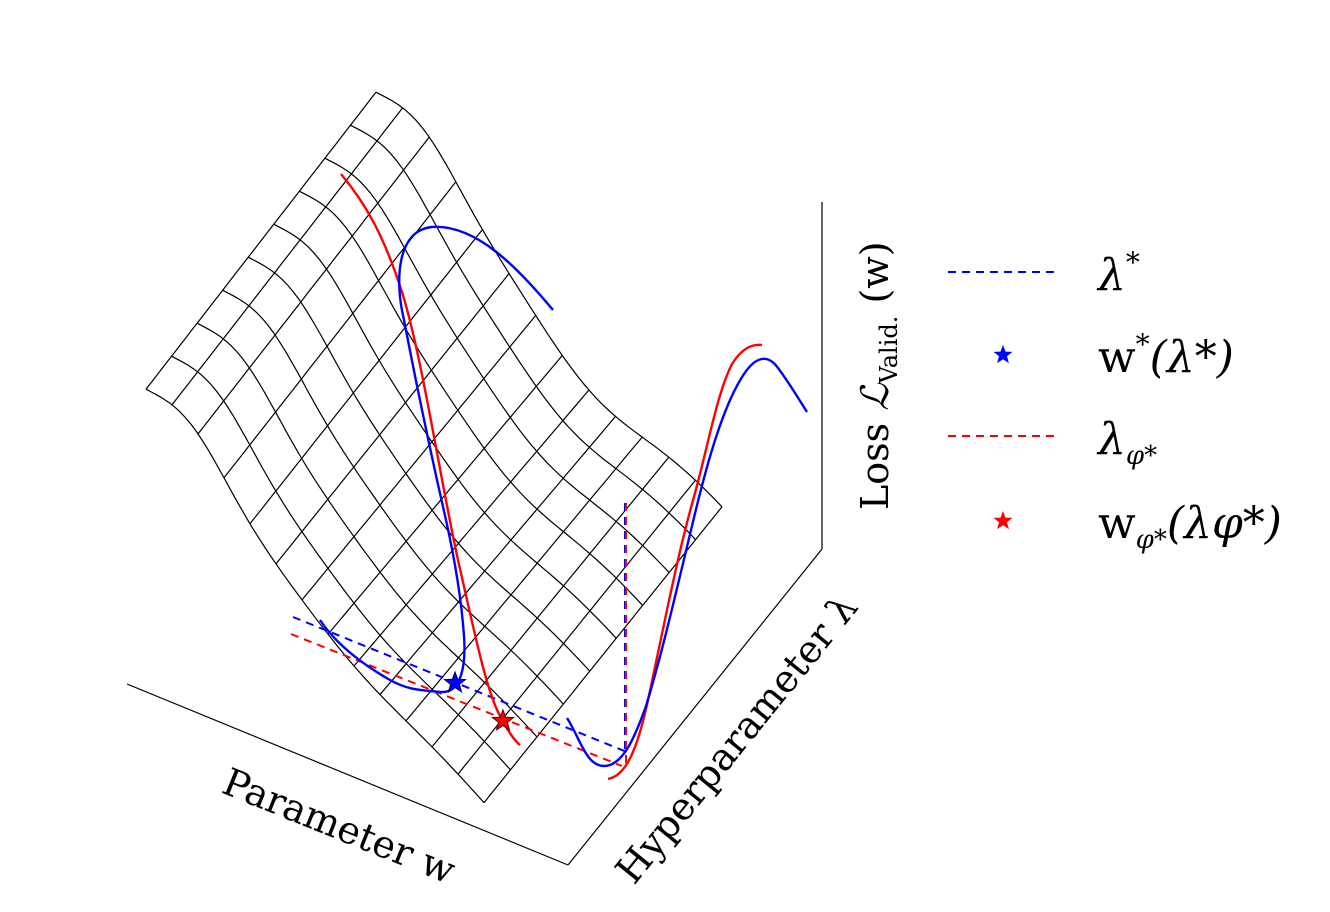 This screenshot has width=1330, height=912. What do you see at coordinates (1118, 273) in the screenshot?
I see `legend-label-lambda-star: λ*` at bounding box center [1118, 273].